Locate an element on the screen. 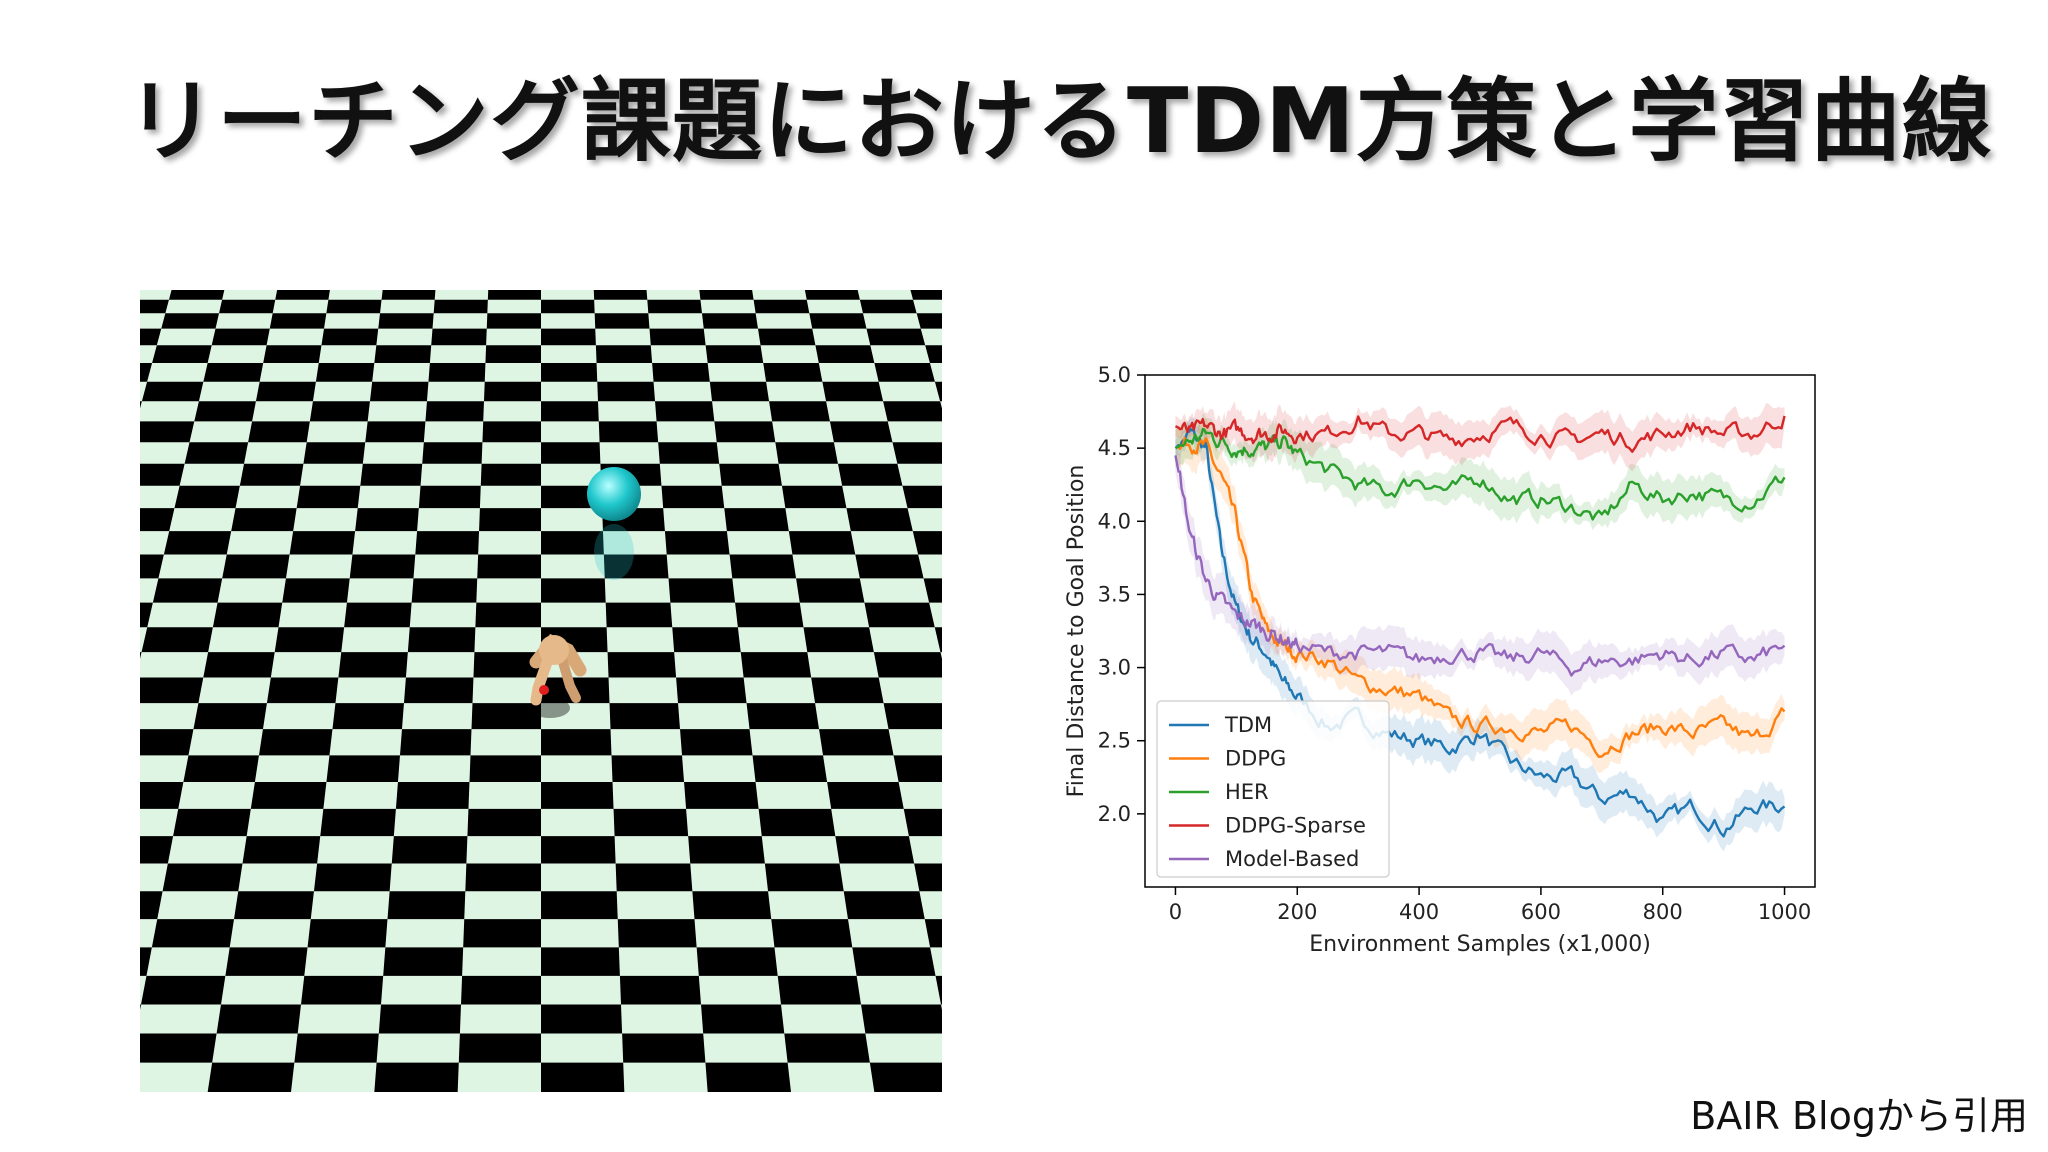  y-tick-label: 4.0 is located at coordinates (1114, 521).